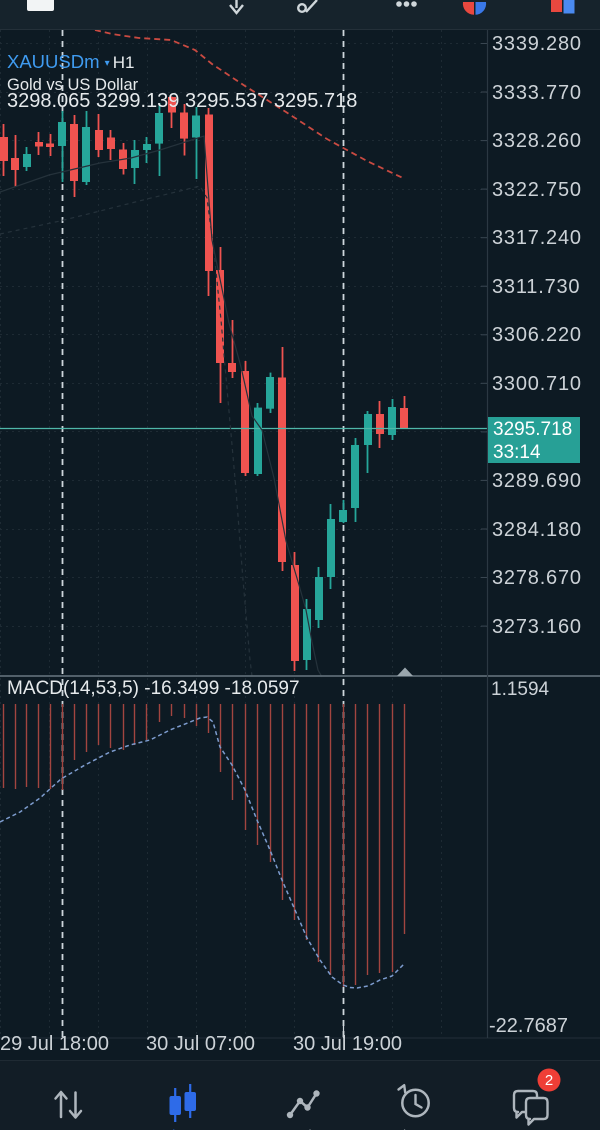 Image resolution: width=600 pixels, height=1130 pixels. Describe the element at coordinates (549, 1080) in the screenshot. I see `svg-text: 2` at that location.